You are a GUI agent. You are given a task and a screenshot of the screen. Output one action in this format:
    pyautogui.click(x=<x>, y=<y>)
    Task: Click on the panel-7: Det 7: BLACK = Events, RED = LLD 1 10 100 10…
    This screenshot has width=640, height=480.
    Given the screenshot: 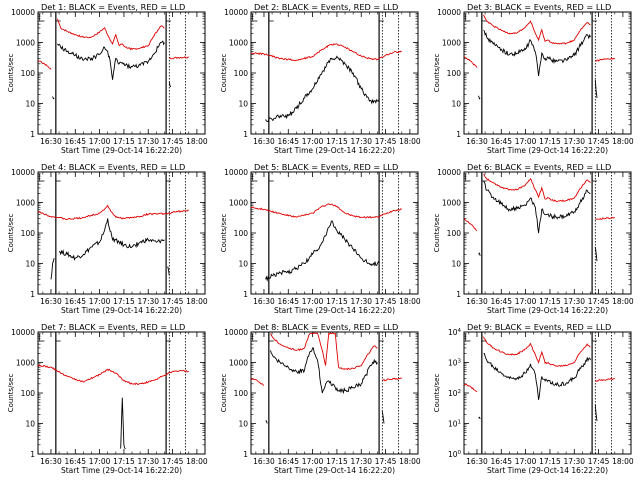 What is the action you would take?
    pyautogui.click(x=107, y=398)
    